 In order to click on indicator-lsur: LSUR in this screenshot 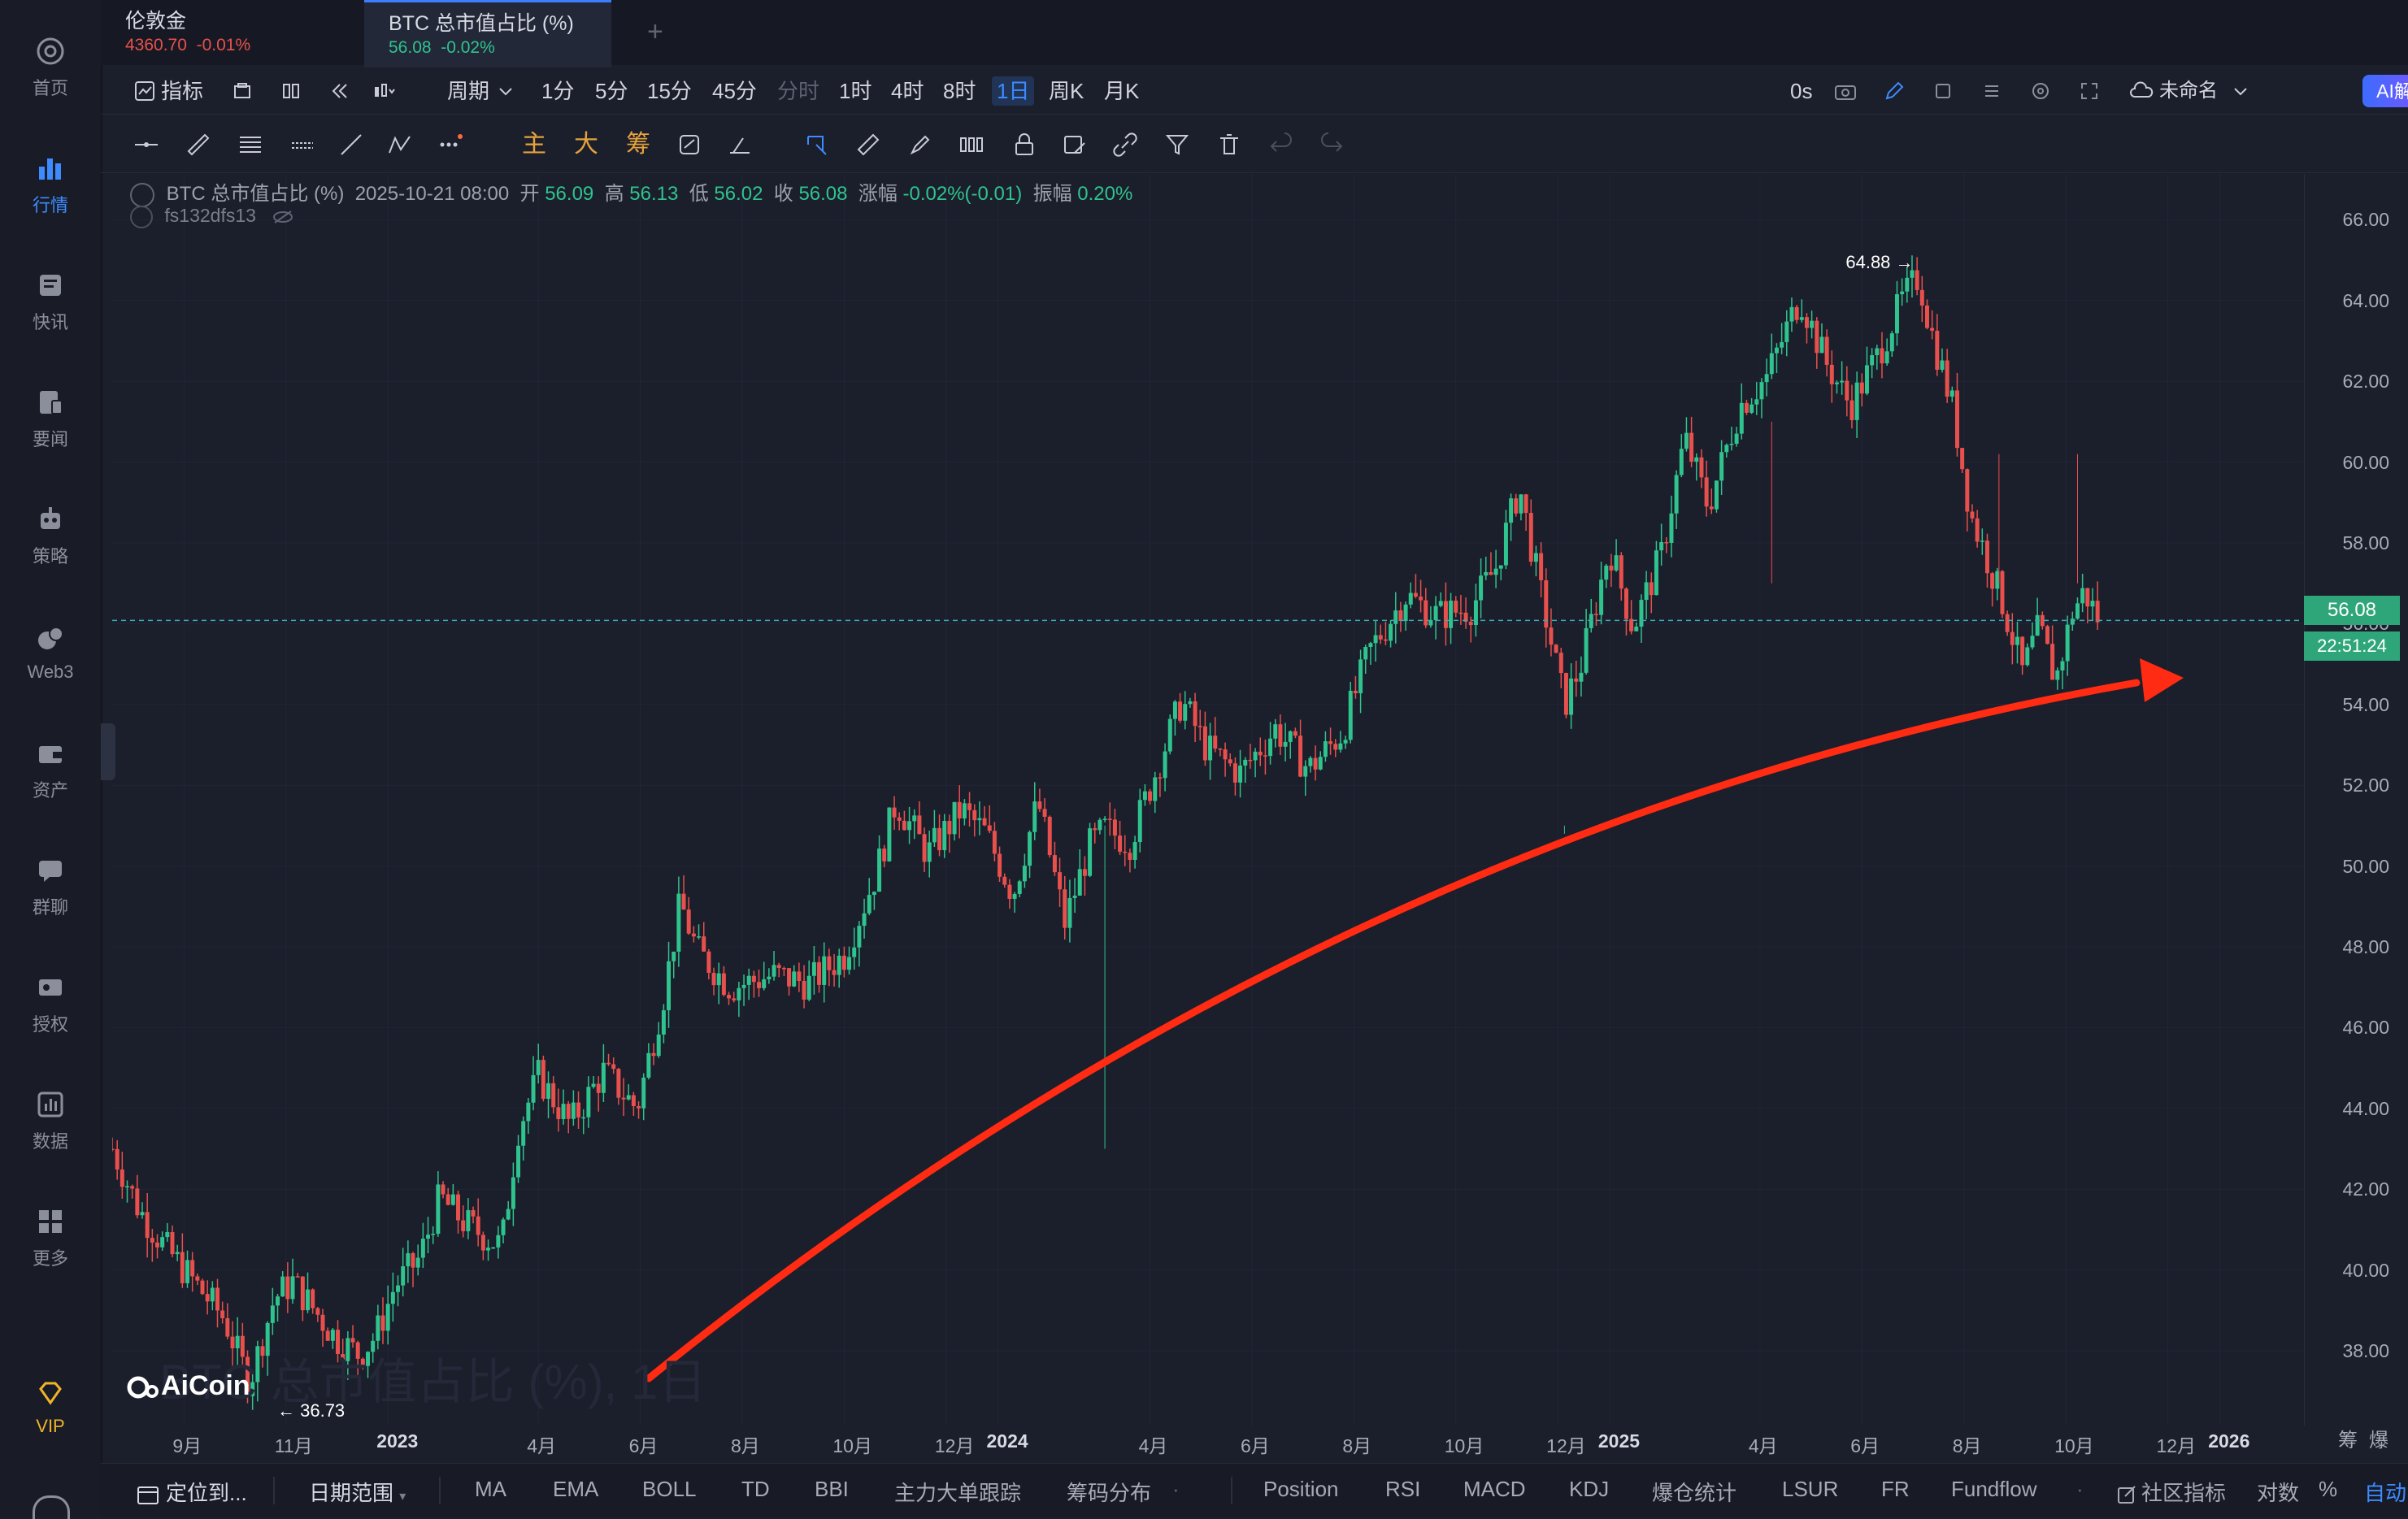, I will do `click(1810, 1489)`.